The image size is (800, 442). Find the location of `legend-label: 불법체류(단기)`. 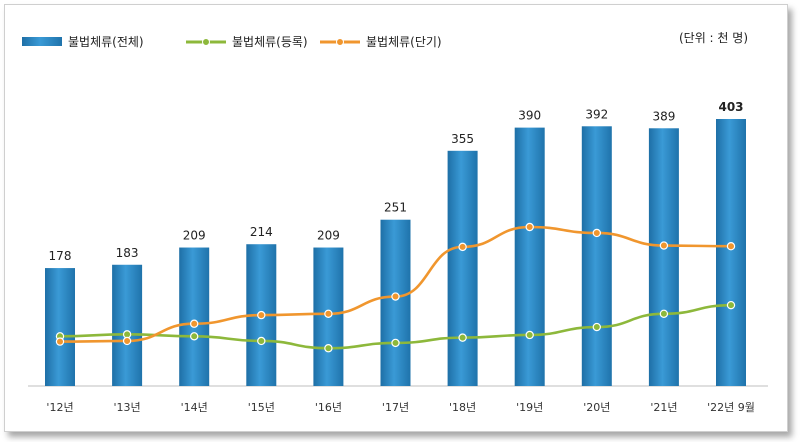

legend-label: 불법체류(단기) is located at coordinates (404, 42).